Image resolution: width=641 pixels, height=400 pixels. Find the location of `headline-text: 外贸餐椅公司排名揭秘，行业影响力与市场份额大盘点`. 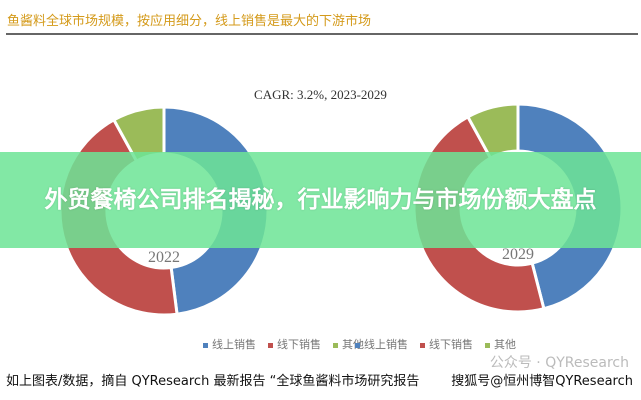

headline-text: 外贸餐椅公司排名揭秘，行业影响力与市场份额大盘点 is located at coordinates (320, 200).